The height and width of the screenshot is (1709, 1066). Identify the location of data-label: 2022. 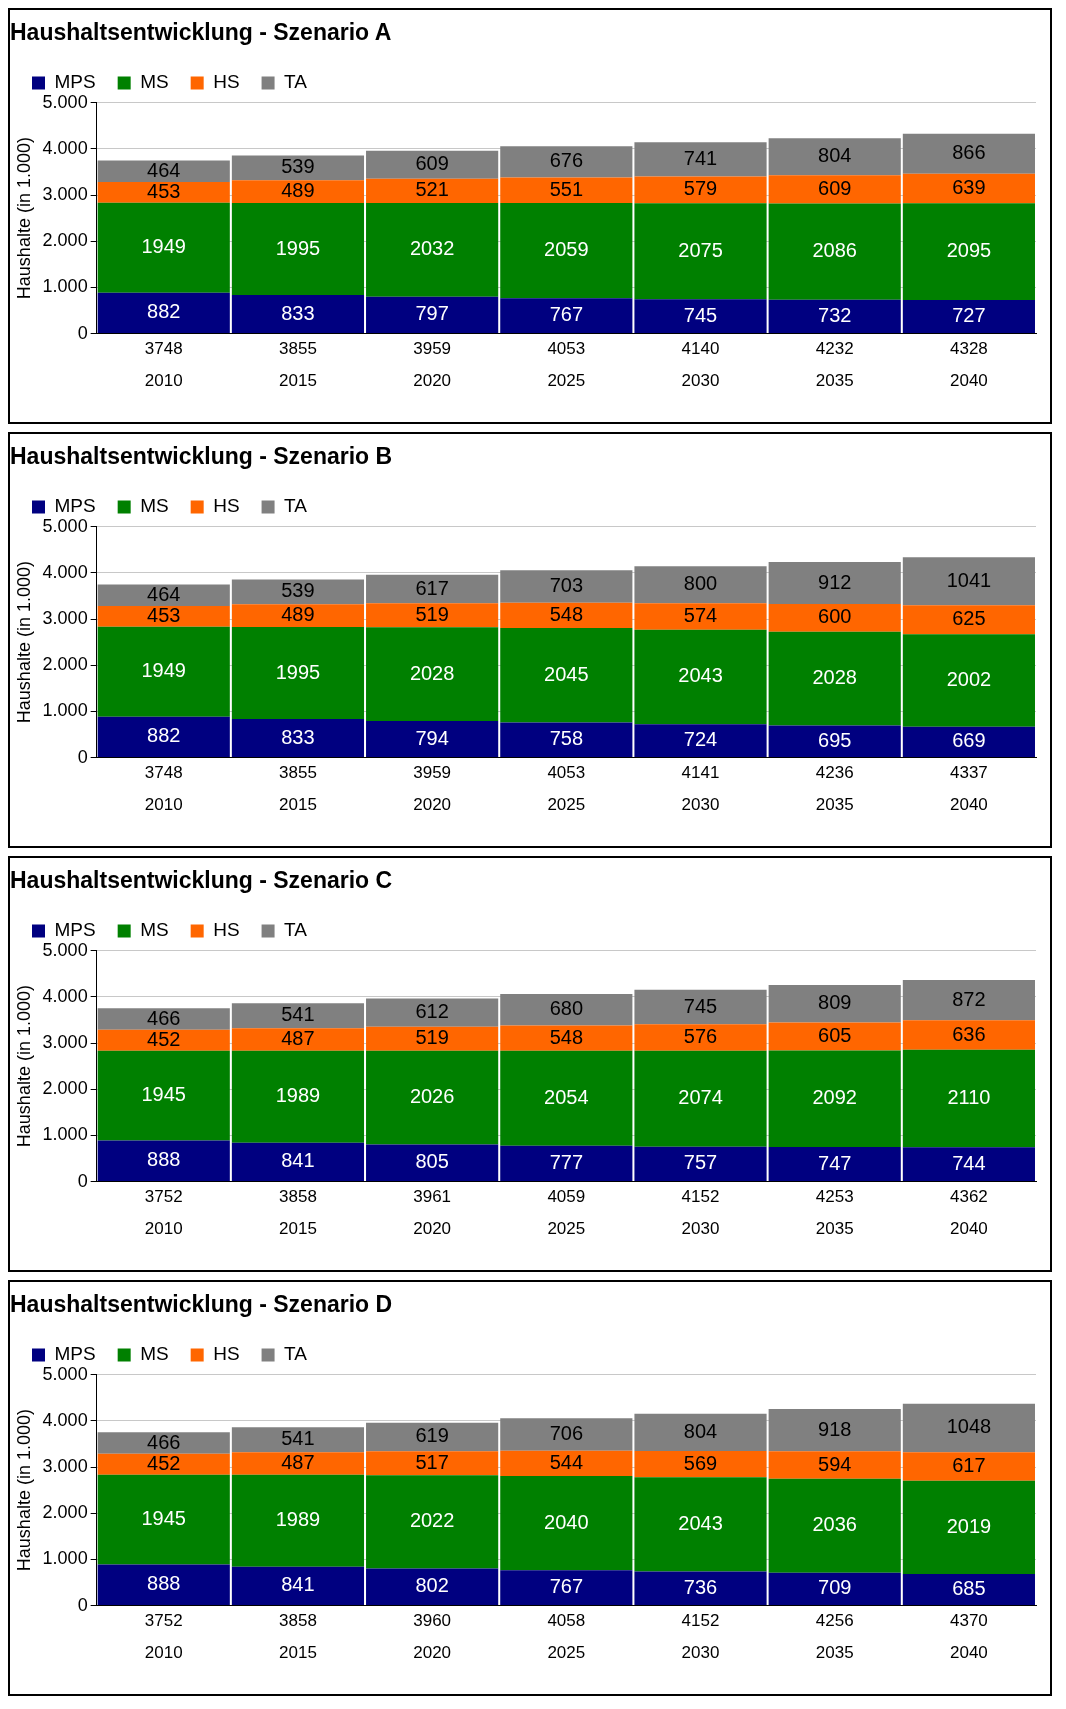
(432, 1520).